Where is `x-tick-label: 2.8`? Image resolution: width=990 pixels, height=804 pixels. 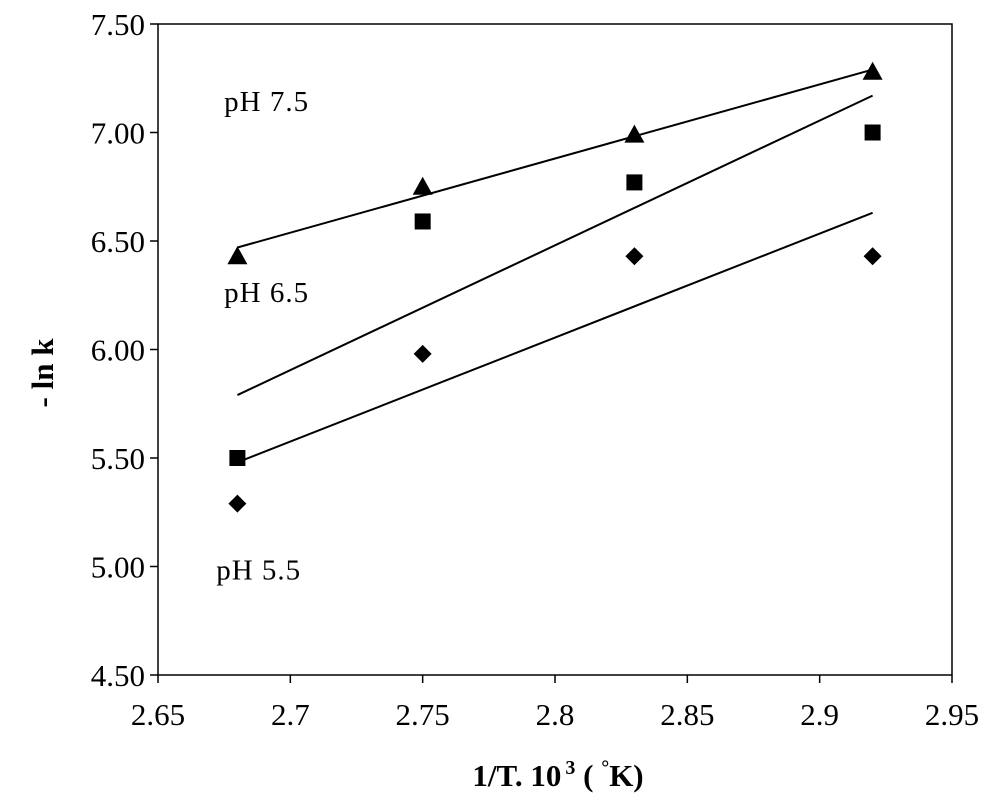 x-tick-label: 2.8 is located at coordinates (555, 714).